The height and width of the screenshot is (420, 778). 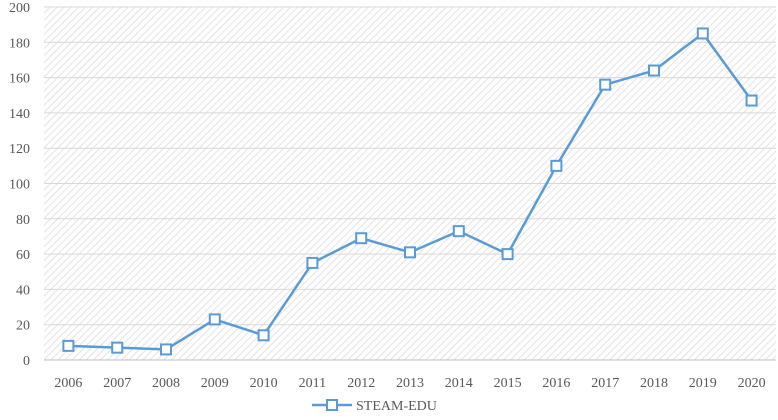 What do you see at coordinates (23, 290) in the screenshot?
I see `y-tick-label: 40` at bounding box center [23, 290].